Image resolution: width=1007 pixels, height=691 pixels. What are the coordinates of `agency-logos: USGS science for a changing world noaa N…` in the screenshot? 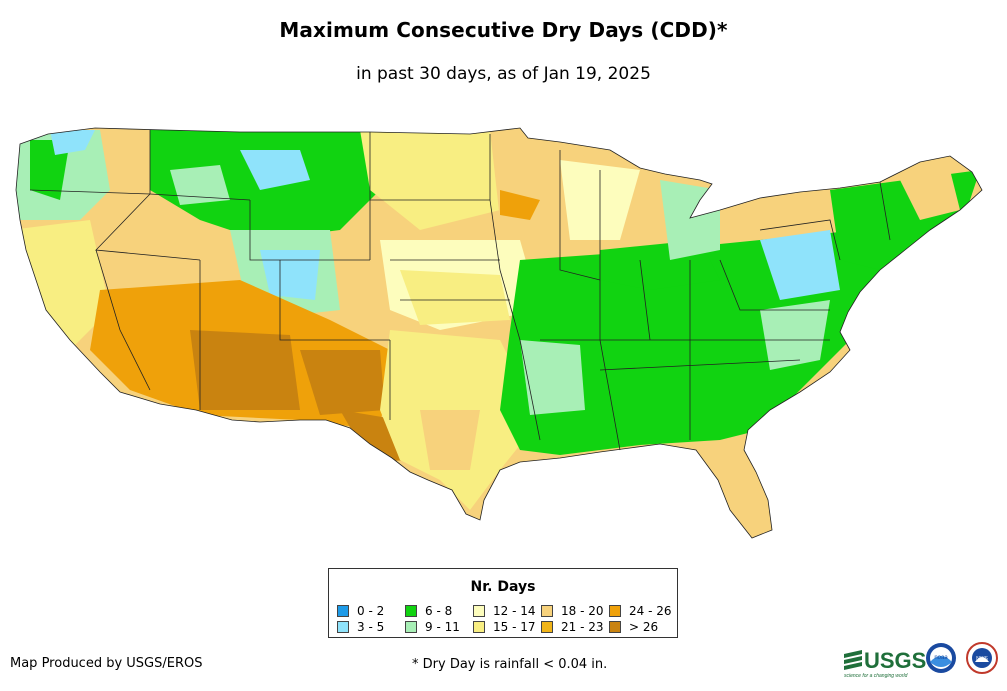 It's located at (921, 660).